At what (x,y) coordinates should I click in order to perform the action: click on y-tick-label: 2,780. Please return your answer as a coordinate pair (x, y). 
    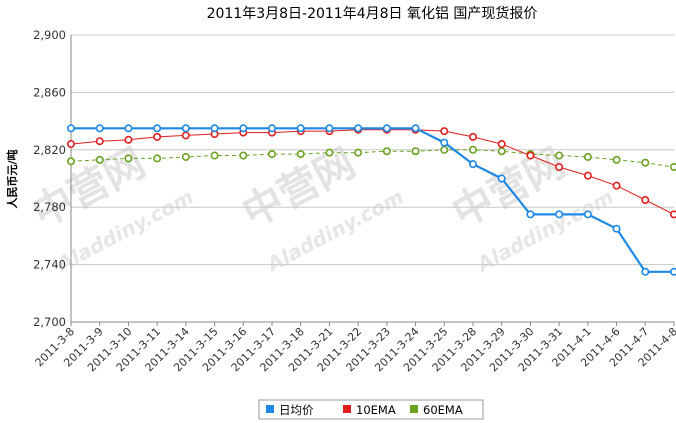
    Looking at the image, I should click on (49, 207).